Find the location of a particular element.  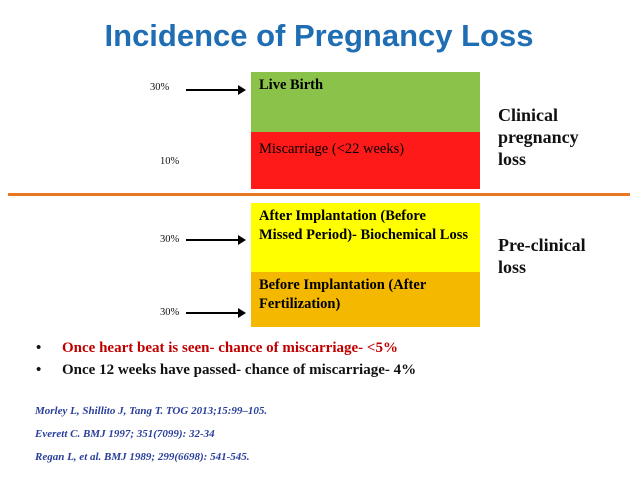

pct-live-birth: 30% is located at coordinates (160, 87).